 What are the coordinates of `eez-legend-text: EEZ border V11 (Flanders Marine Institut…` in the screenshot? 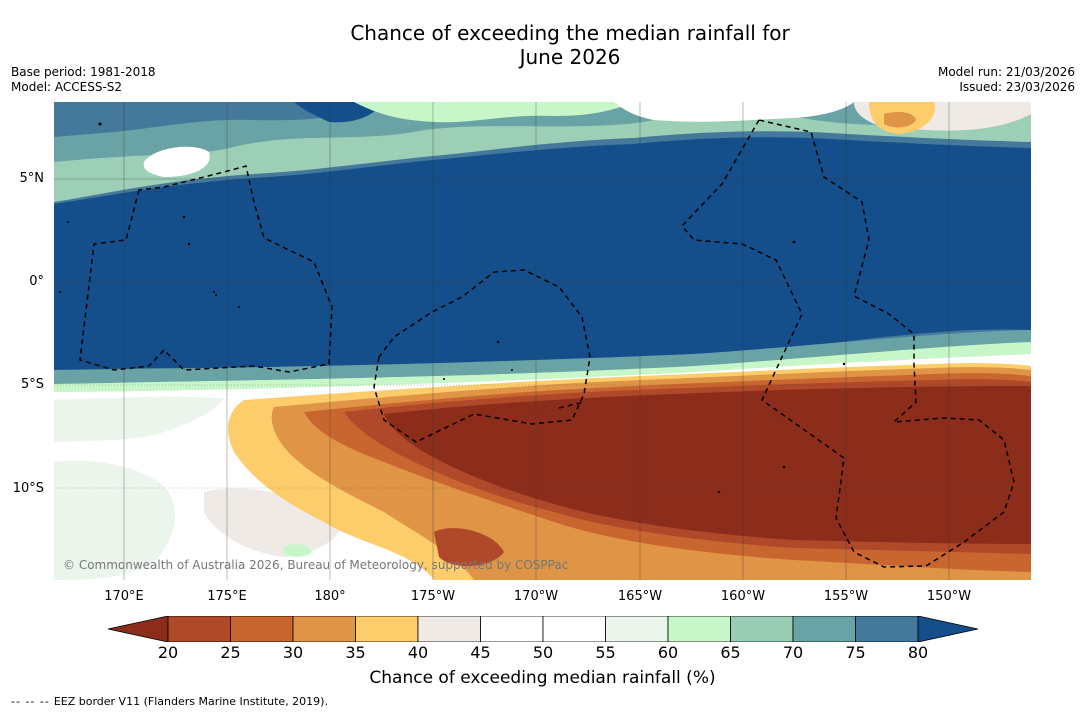 It's located at (190, 701).